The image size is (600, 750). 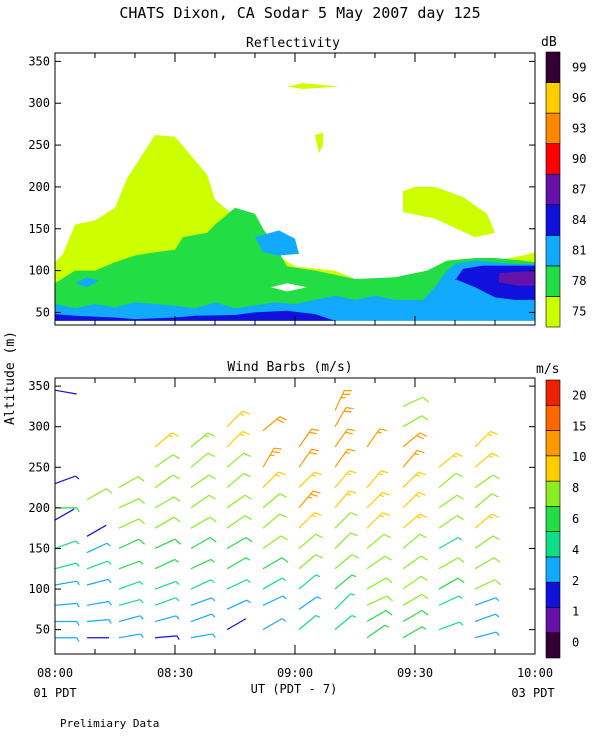 What do you see at coordinates (39, 229) in the screenshot?
I see `refl-ytick-label: 150` at bounding box center [39, 229].